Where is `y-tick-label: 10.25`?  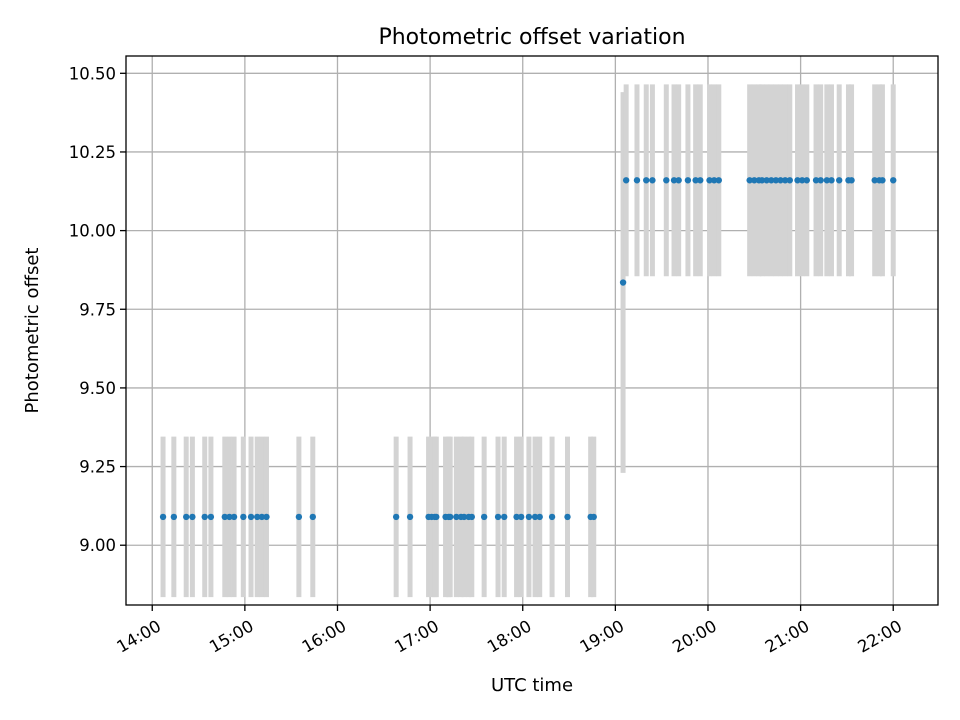 y-tick-label: 10.25 is located at coordinates (92, 152).